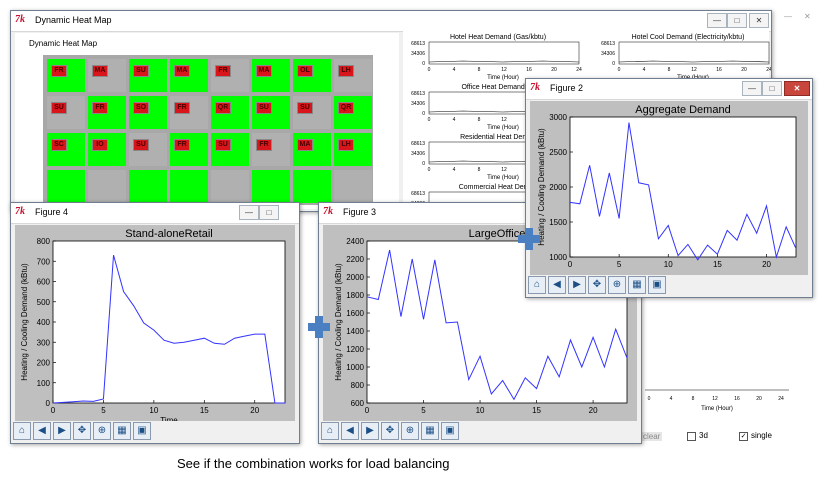 This screenshot has width=829, height=480. I want to click on map-building-label: IO, so click(100, 145).